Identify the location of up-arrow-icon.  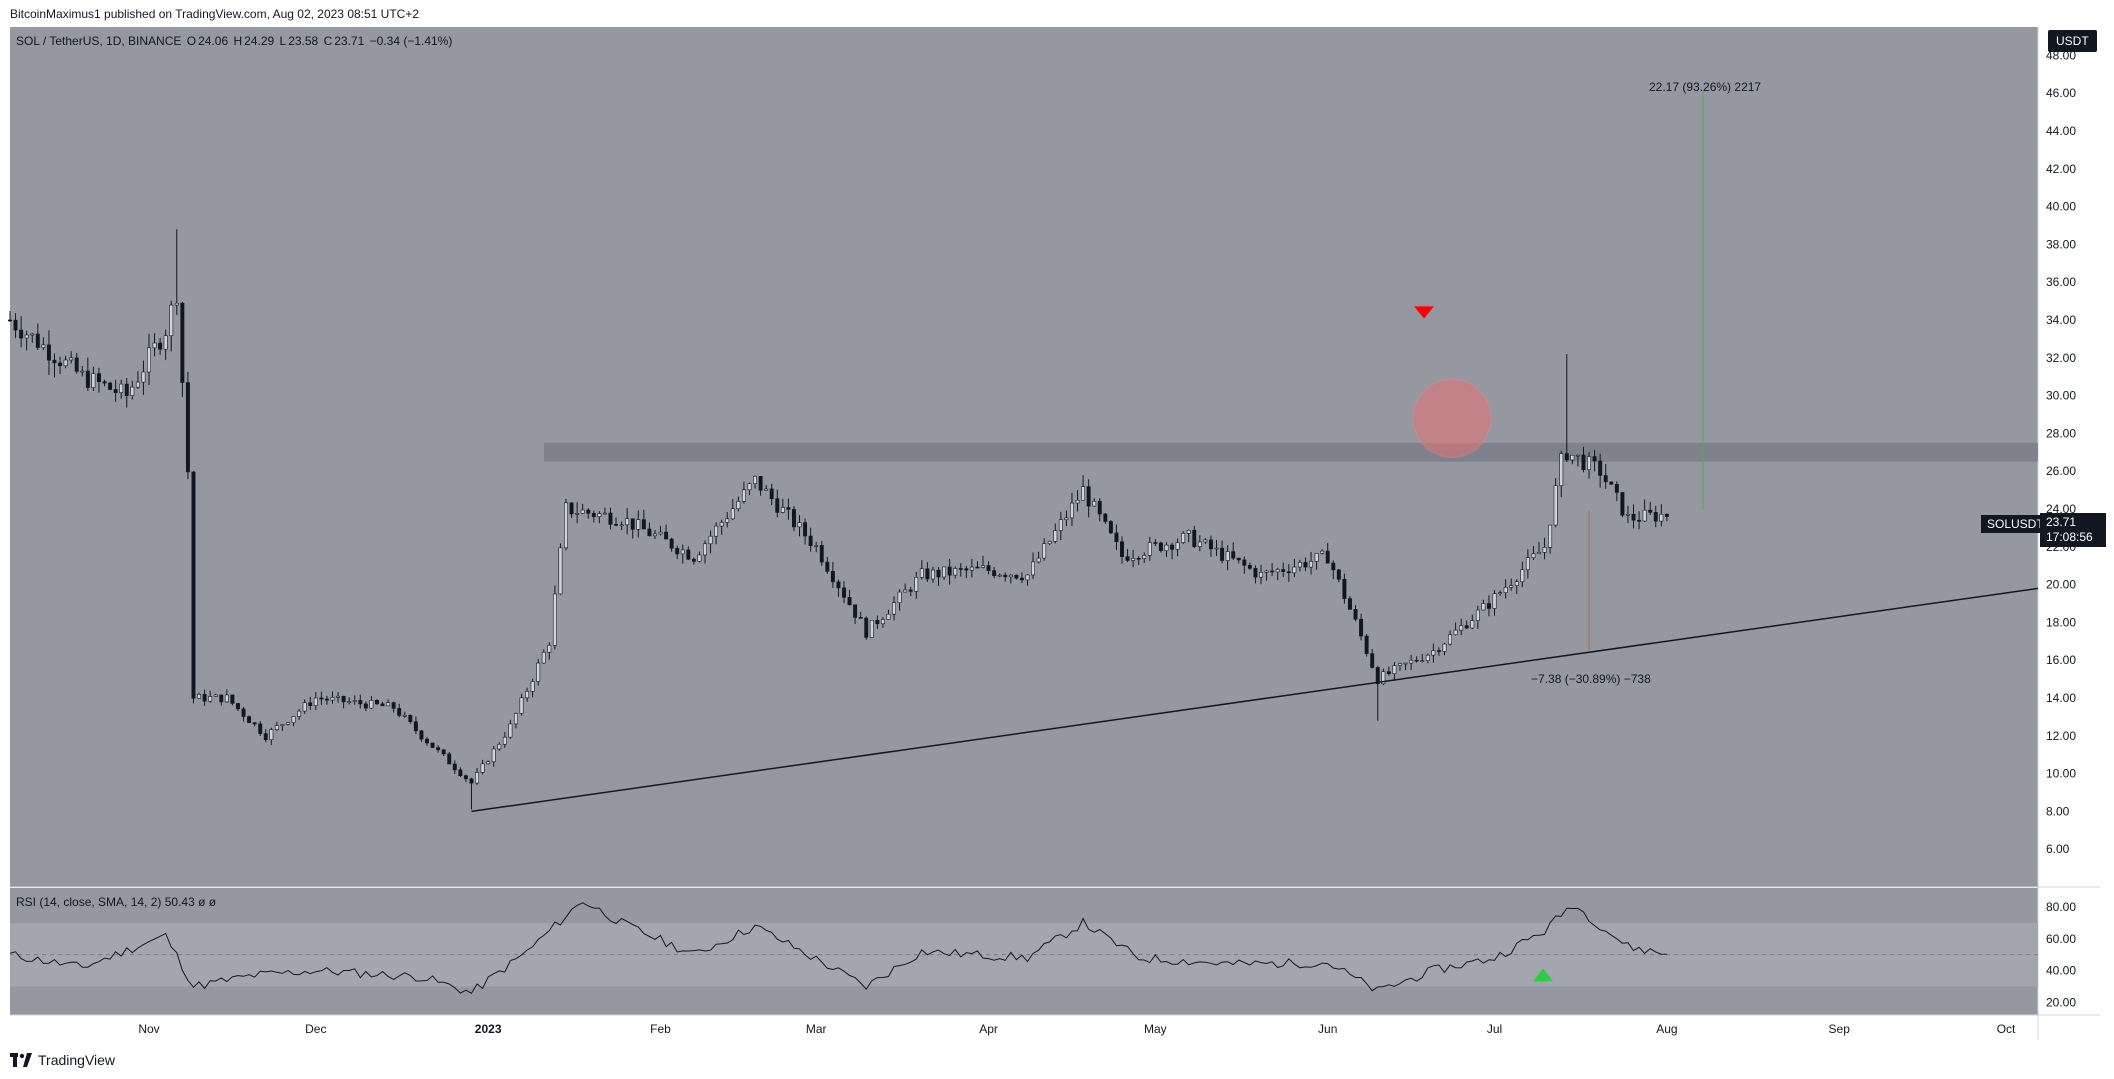
(1543, 975).